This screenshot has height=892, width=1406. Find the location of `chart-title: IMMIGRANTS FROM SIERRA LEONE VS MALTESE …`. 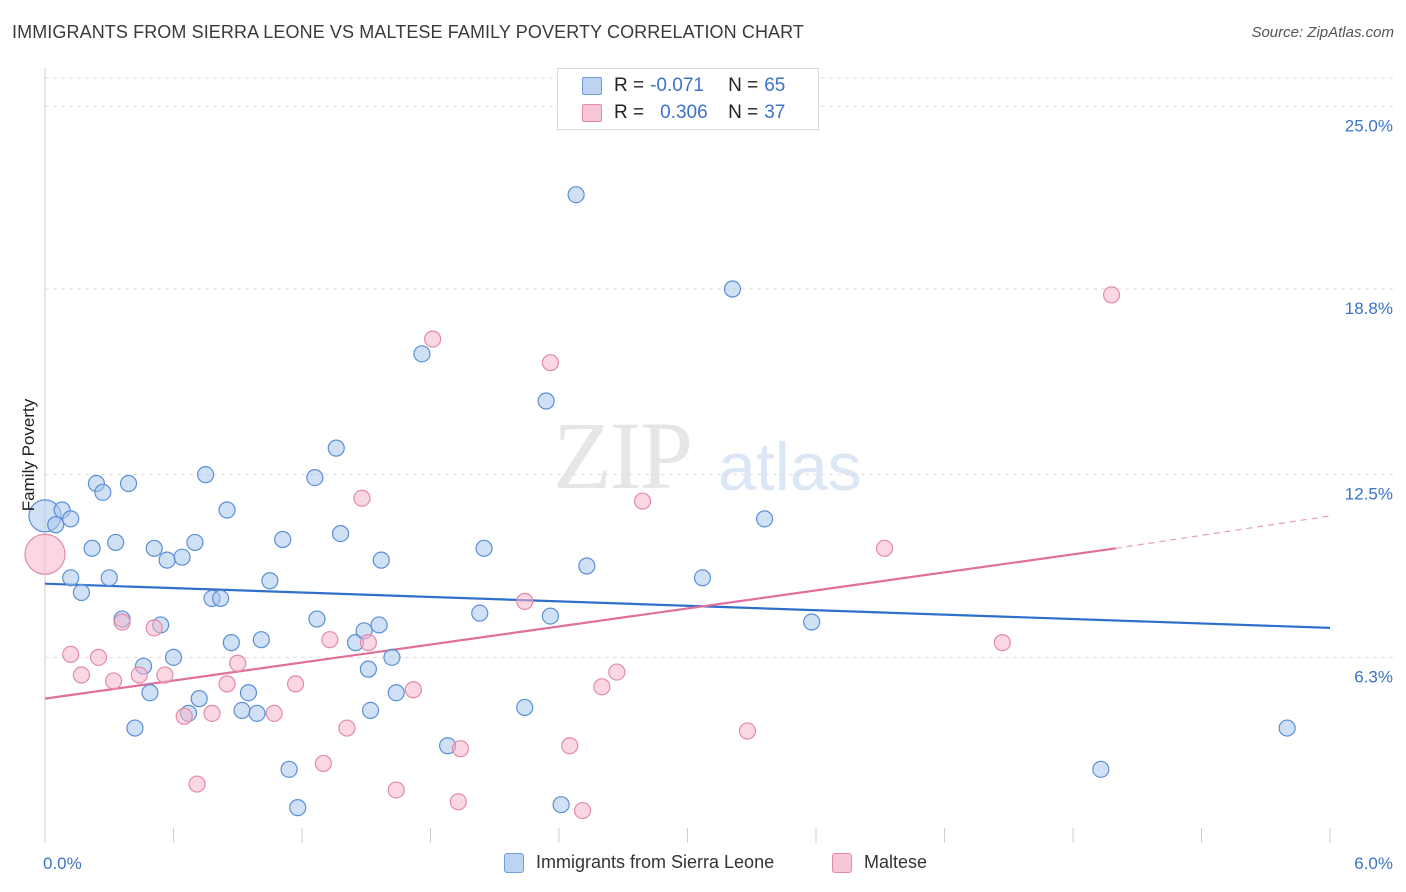

chart-title: IMMIGRANTS FROM SIERRA LEONE VS MALTESE … is located at coordinates (408, 32).